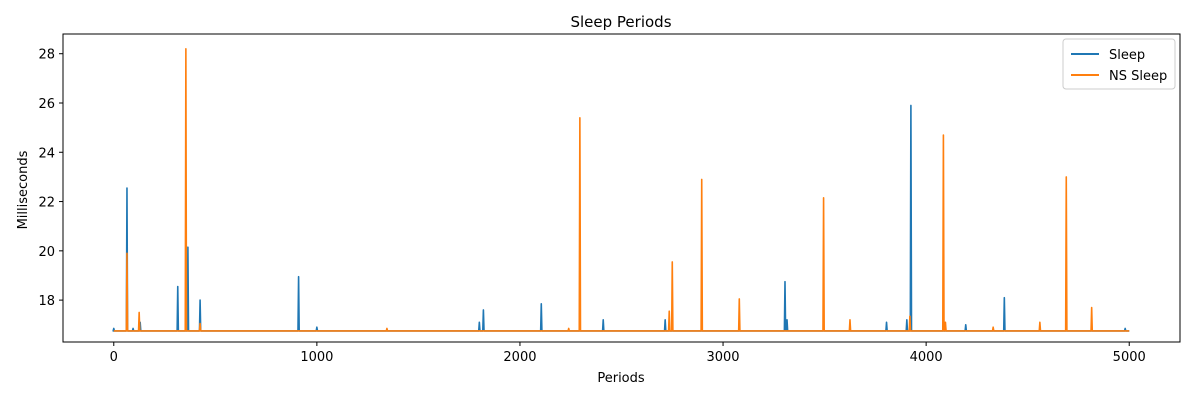 The image size is (1200, 400). Describe the element at coordinates (23, 189) in the screenshot. I see `y-axis-label: Milliseconds` at that location.